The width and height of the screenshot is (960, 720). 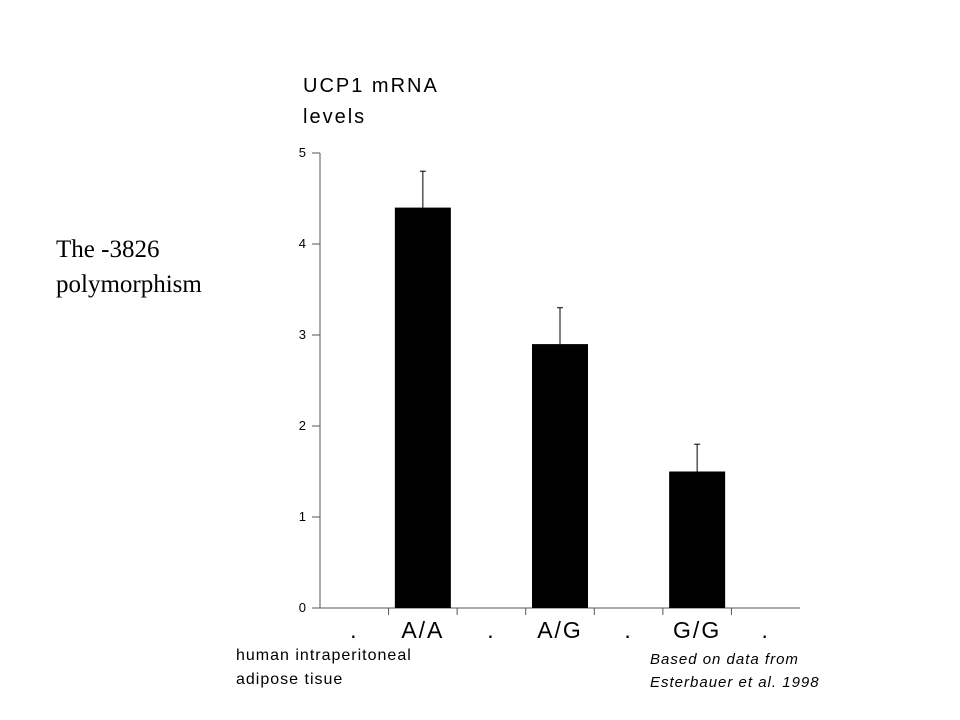 What do you see at coordinates (371, 86) in the screenshot?
I see `y-axis-label-line-1: UCP1 mRNA` at bounding box center [371, 86].